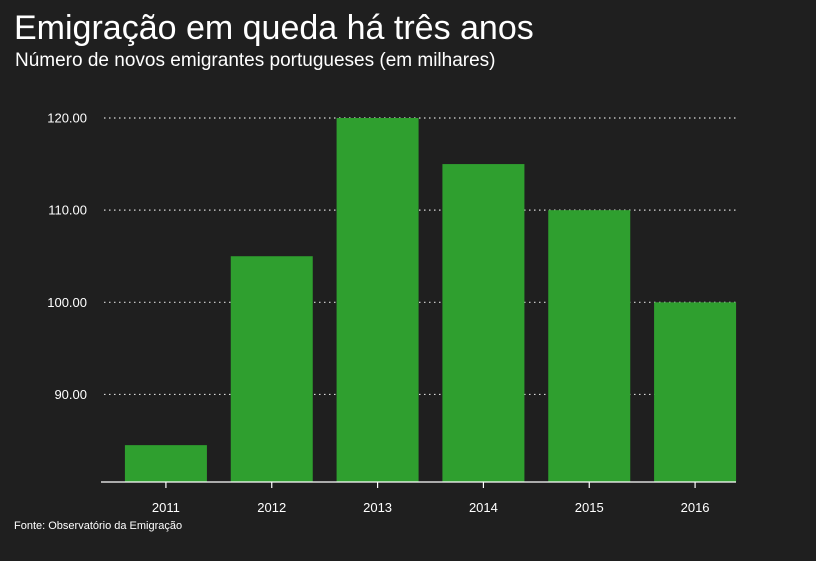 The image size is (816, 561). I want to click on y-tick-label: 110.00, so click(67, 210).